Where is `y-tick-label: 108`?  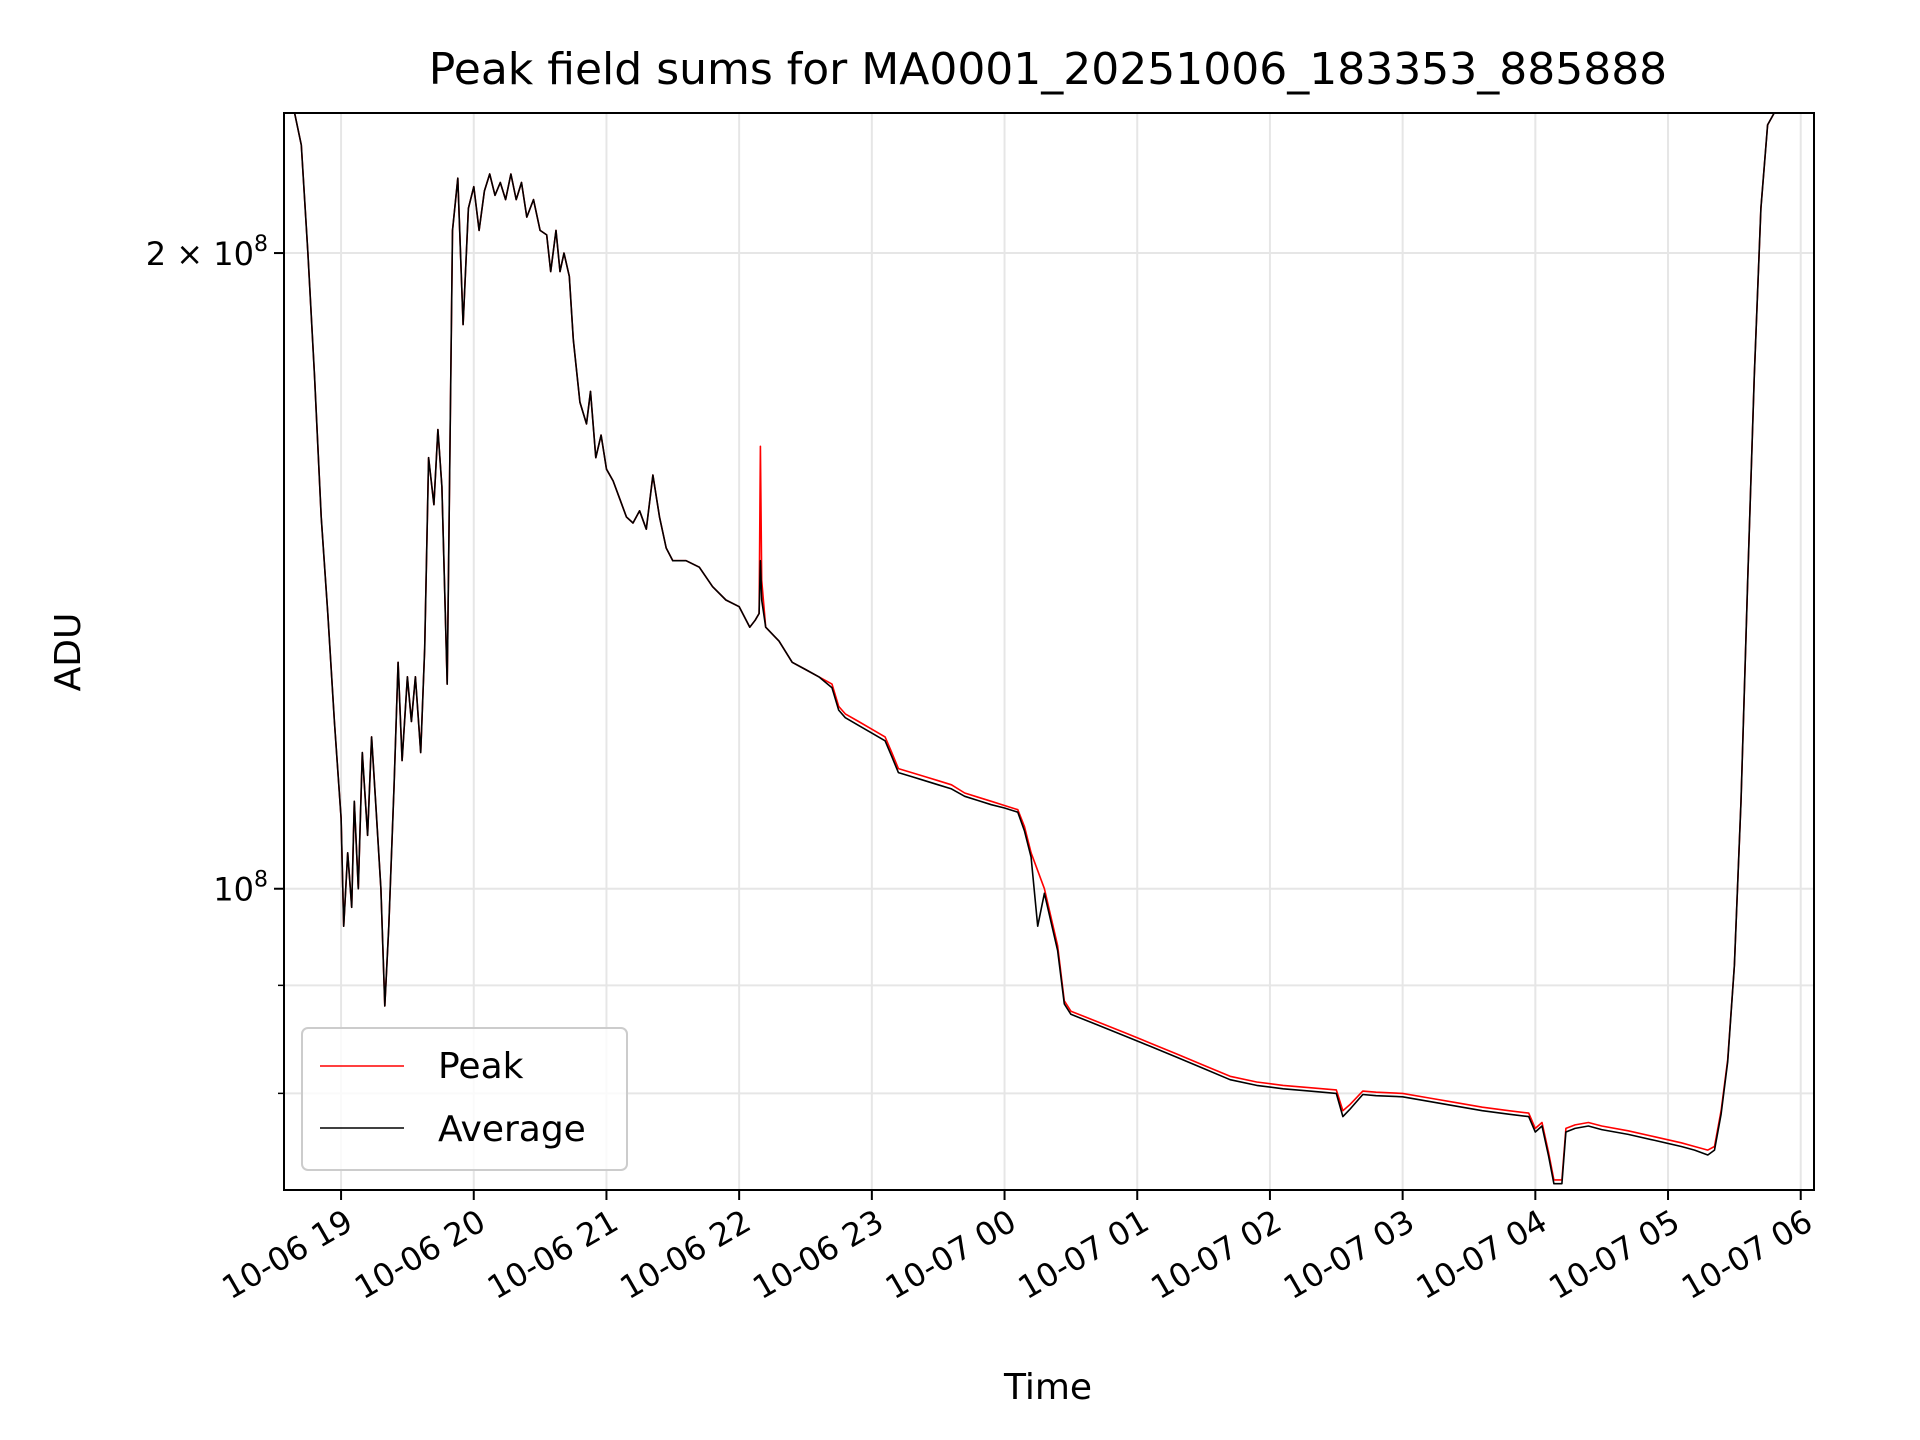 y-tick-label: 108 is located at coordinates (240, 888).